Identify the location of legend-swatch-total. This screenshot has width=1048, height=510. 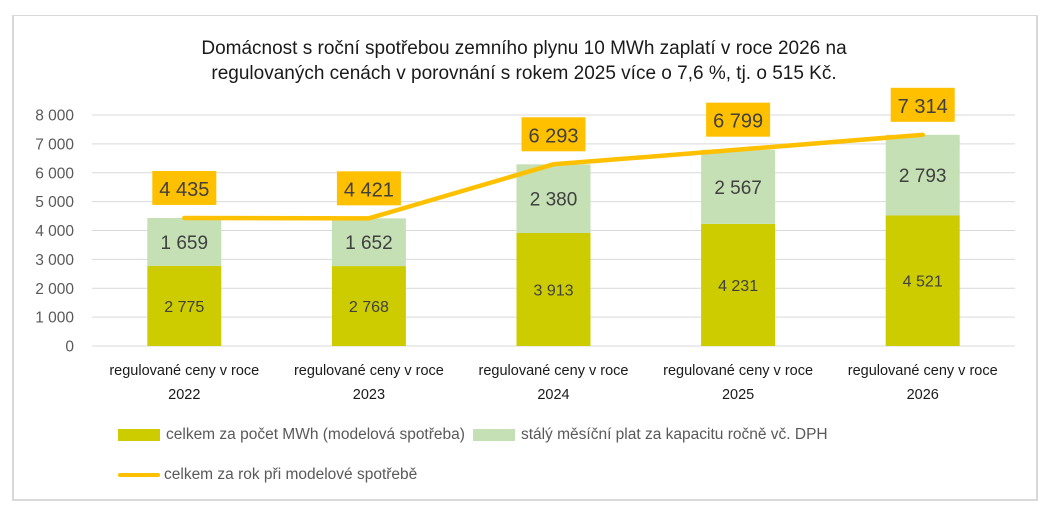
(139, 475).